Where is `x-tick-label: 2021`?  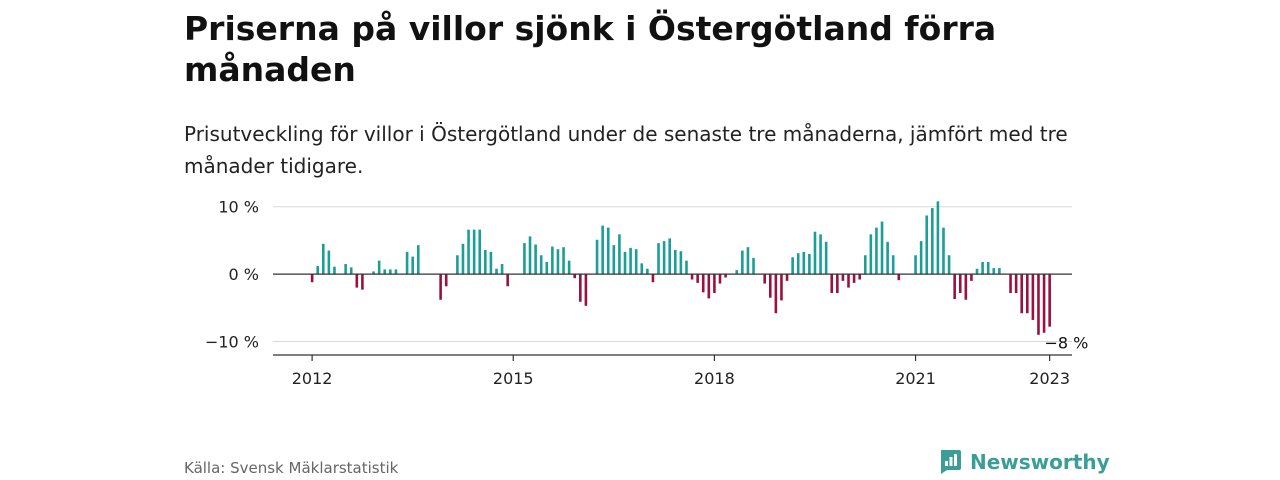
x-tick-label: 2021 is located at coordinates (915, 378).